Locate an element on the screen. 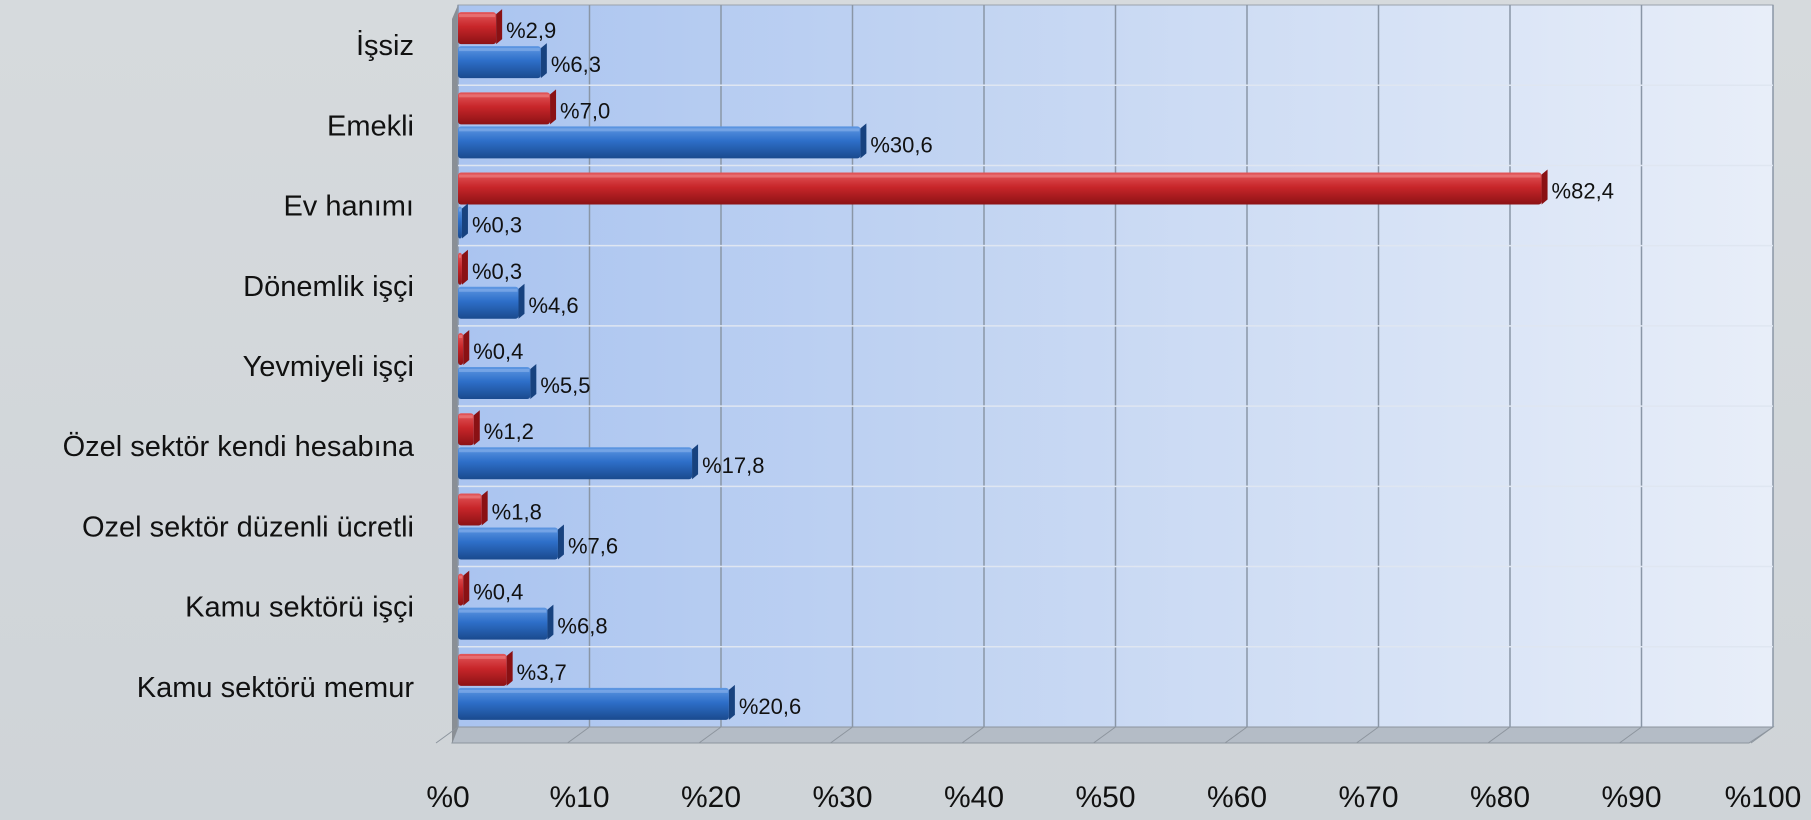  data-label: %20,6 is located at coordinates (770, 706).